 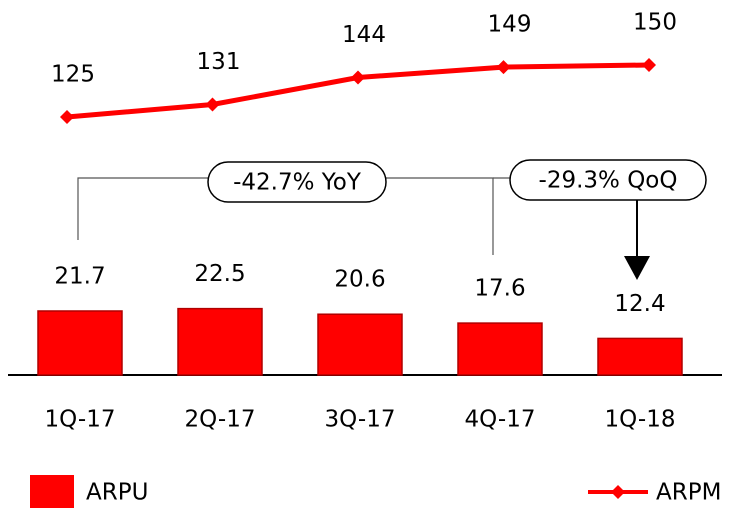 What do you see at coordinates (655, 23) in the screenshot?
I see `value-label: 150` at bounding box center [655, 23].